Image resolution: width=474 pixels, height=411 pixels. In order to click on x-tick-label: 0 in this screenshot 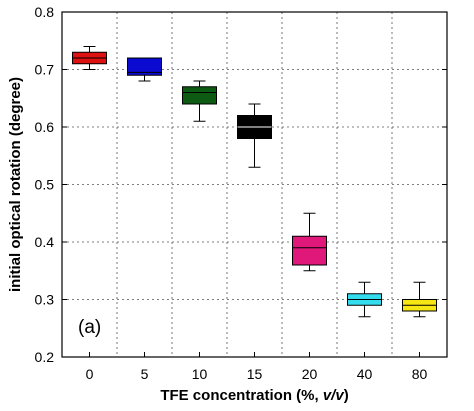, I will do `click(90, 374)`.